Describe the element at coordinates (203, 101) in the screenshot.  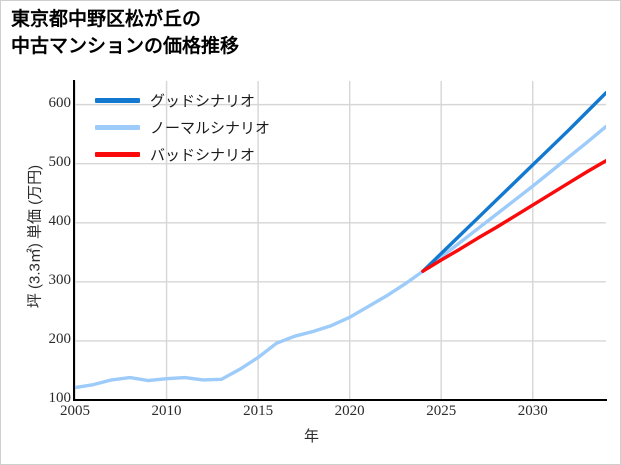
I see `legend-label: グッドシナリオ` at that location.